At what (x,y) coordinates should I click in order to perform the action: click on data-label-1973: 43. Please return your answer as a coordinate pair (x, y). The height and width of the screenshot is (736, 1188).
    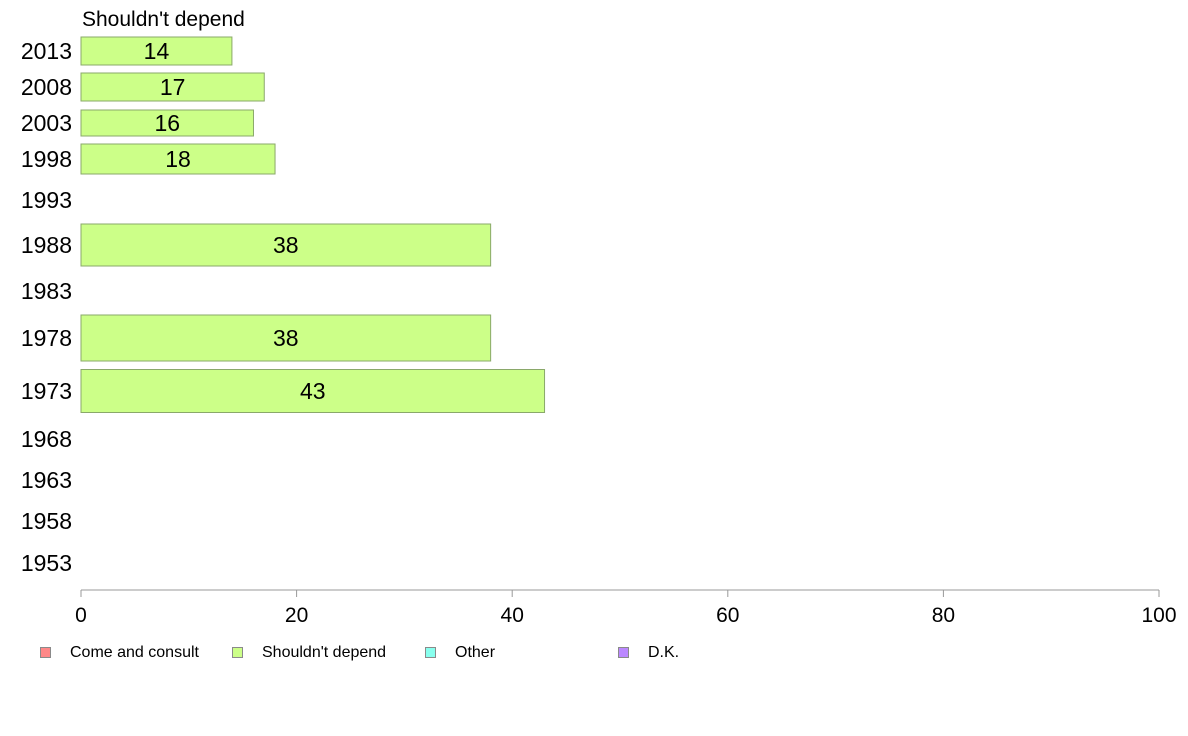
    Looking at the image, I should click on (313, 391).